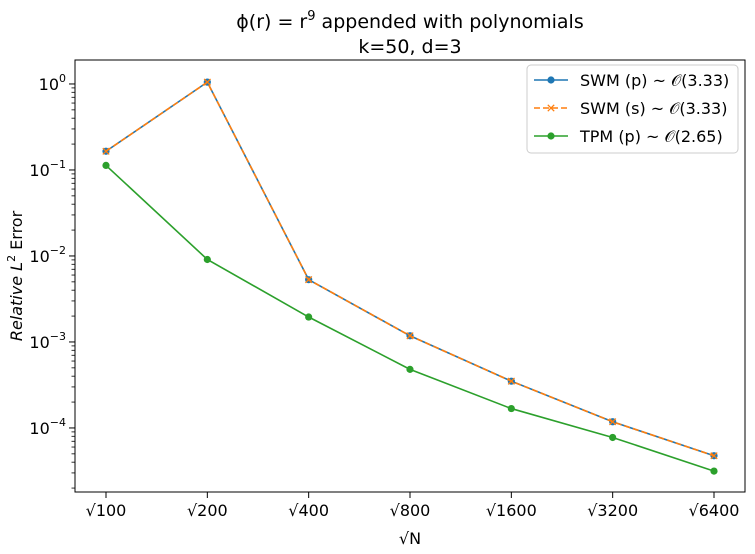 The height and width of the screenshot is (554, 755). I want to click on x-axis-label: √N, so click(410, 538).